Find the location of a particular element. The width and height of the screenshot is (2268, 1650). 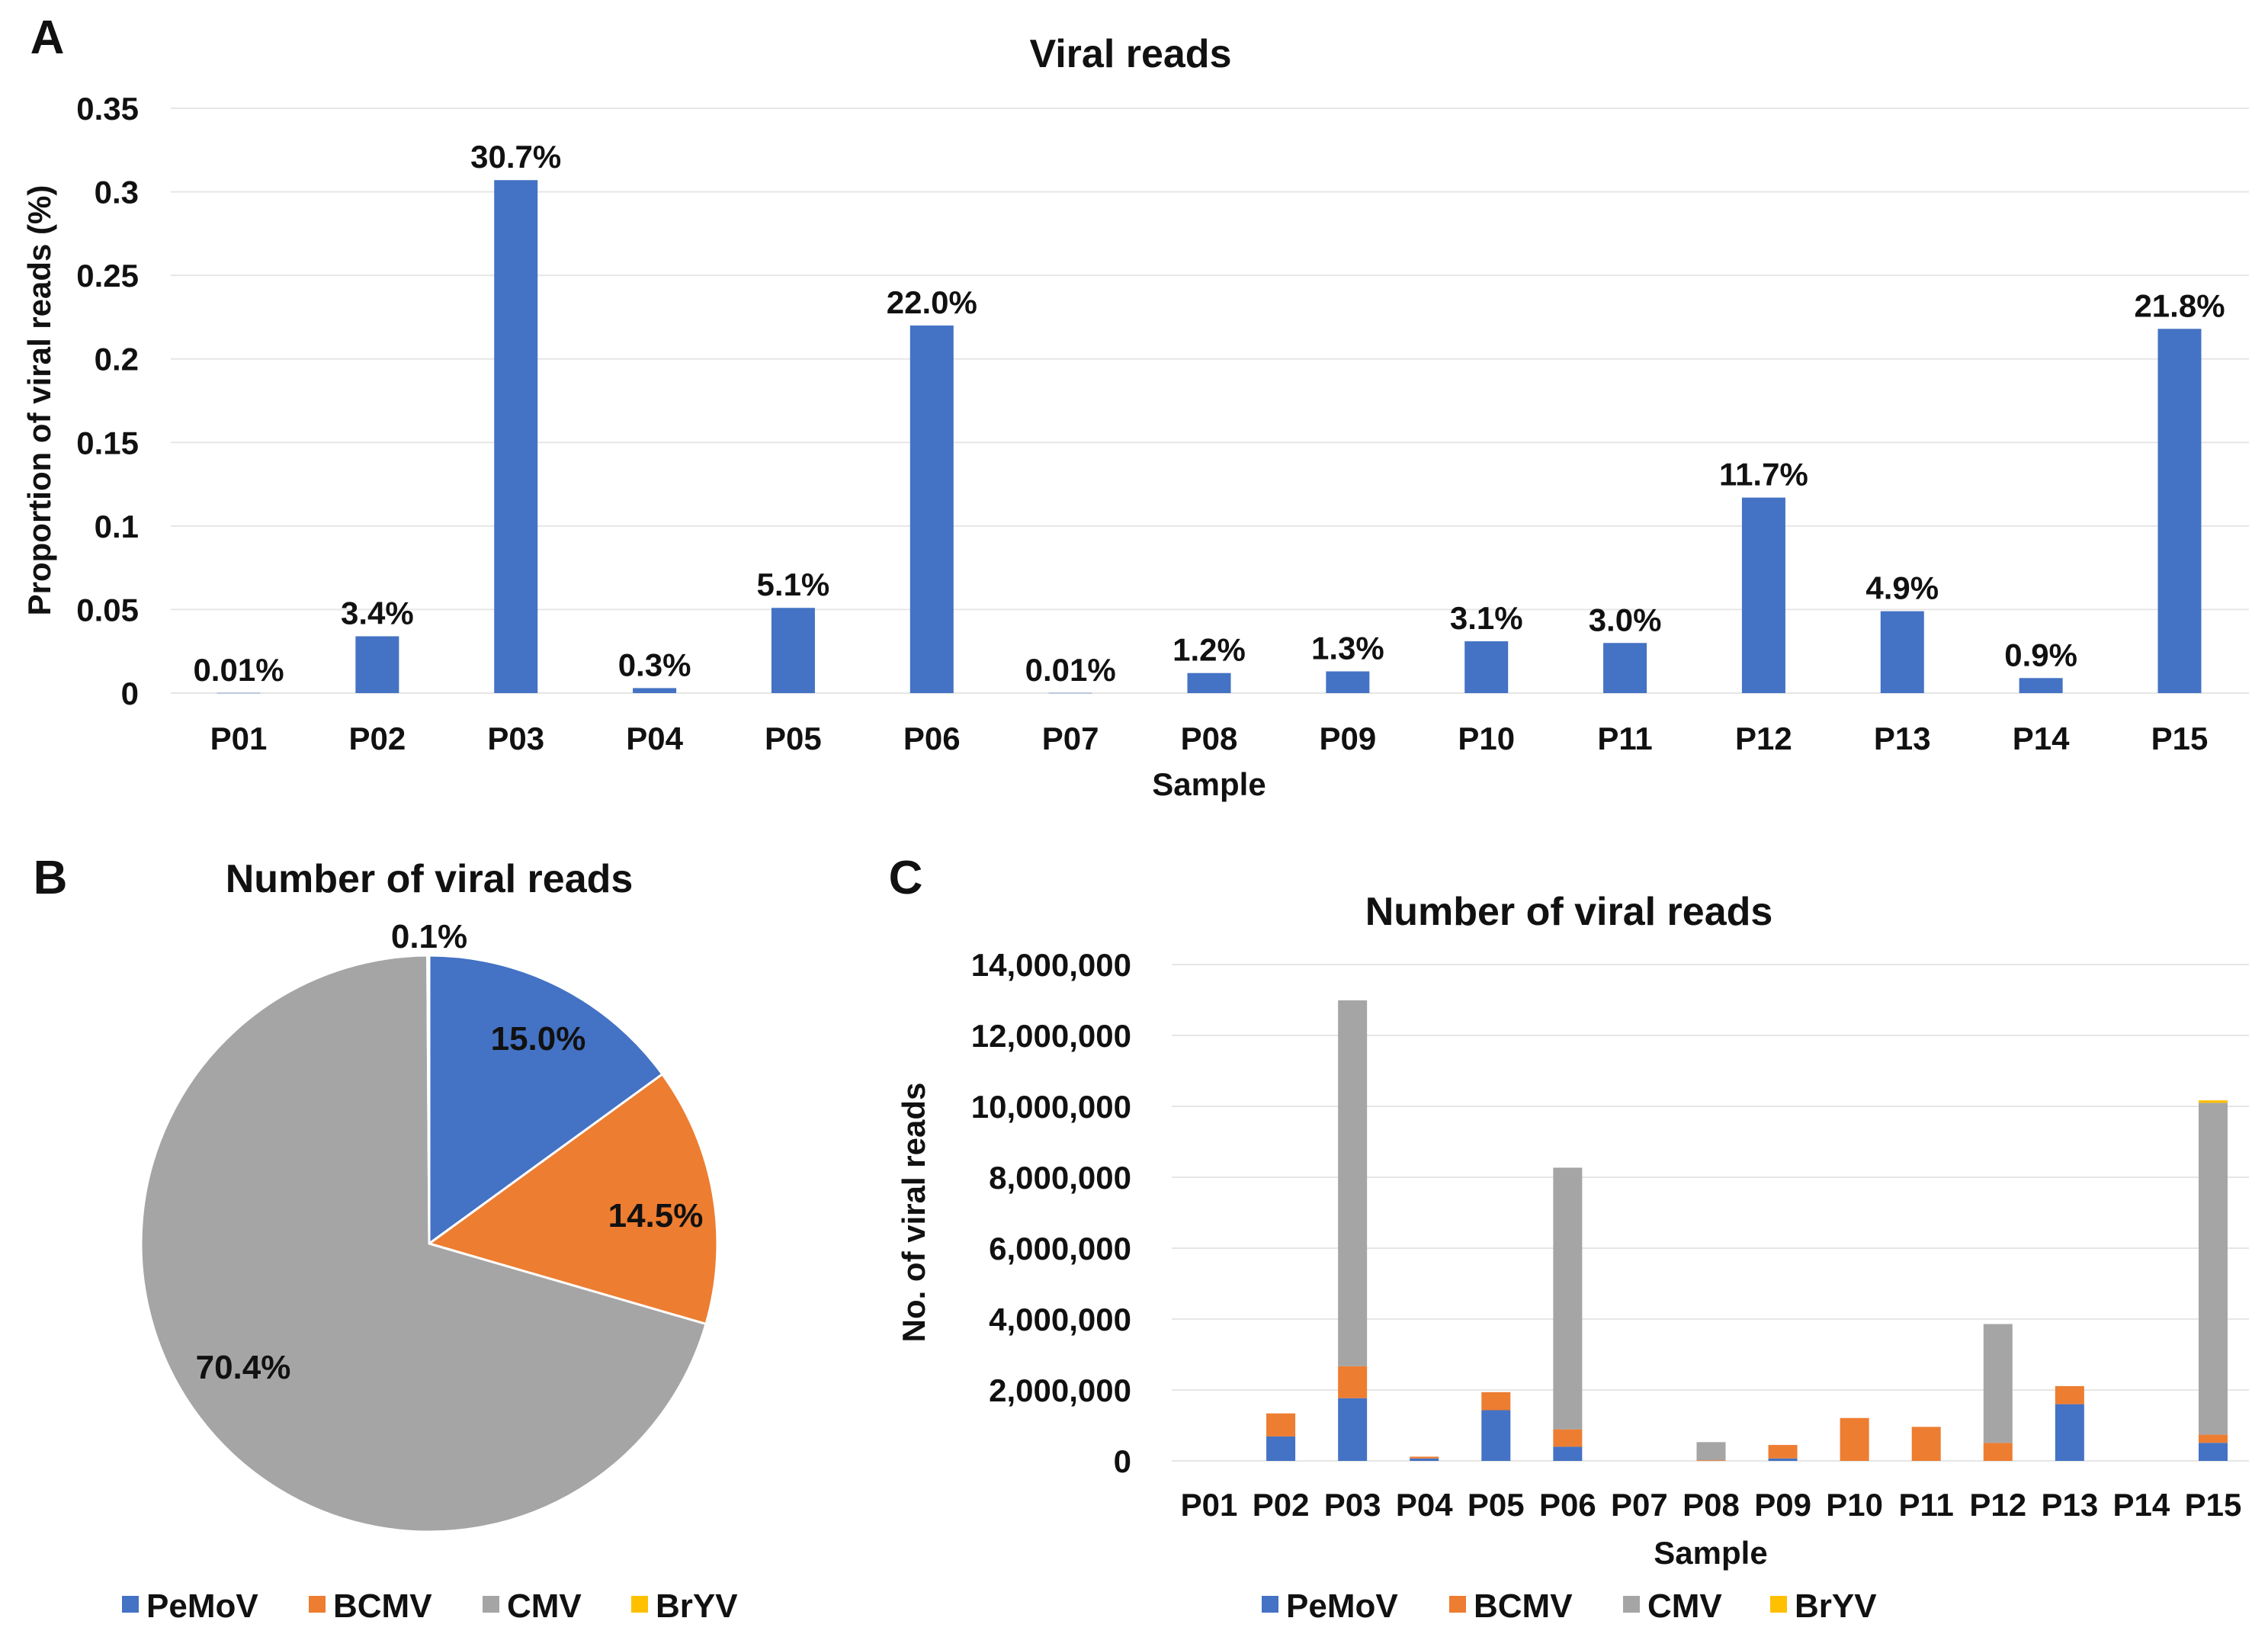

y-tick-label: 6,000,000 is located at coordinates (1060, 1248).